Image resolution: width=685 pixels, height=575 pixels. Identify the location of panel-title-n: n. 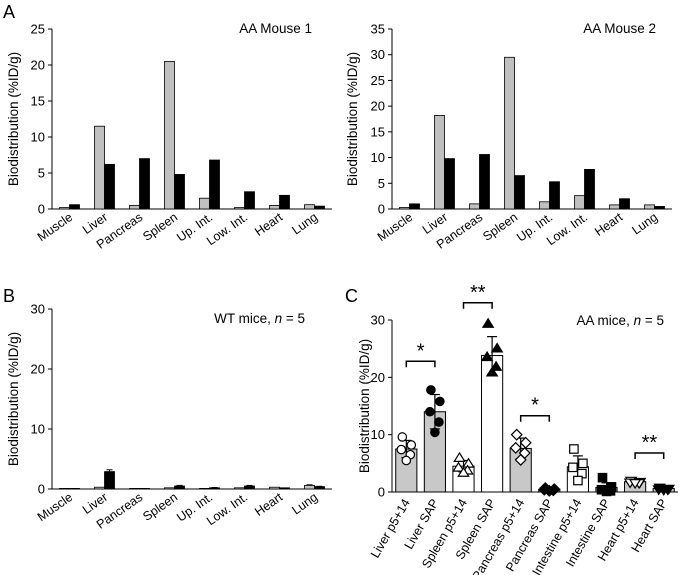
(279, 318).